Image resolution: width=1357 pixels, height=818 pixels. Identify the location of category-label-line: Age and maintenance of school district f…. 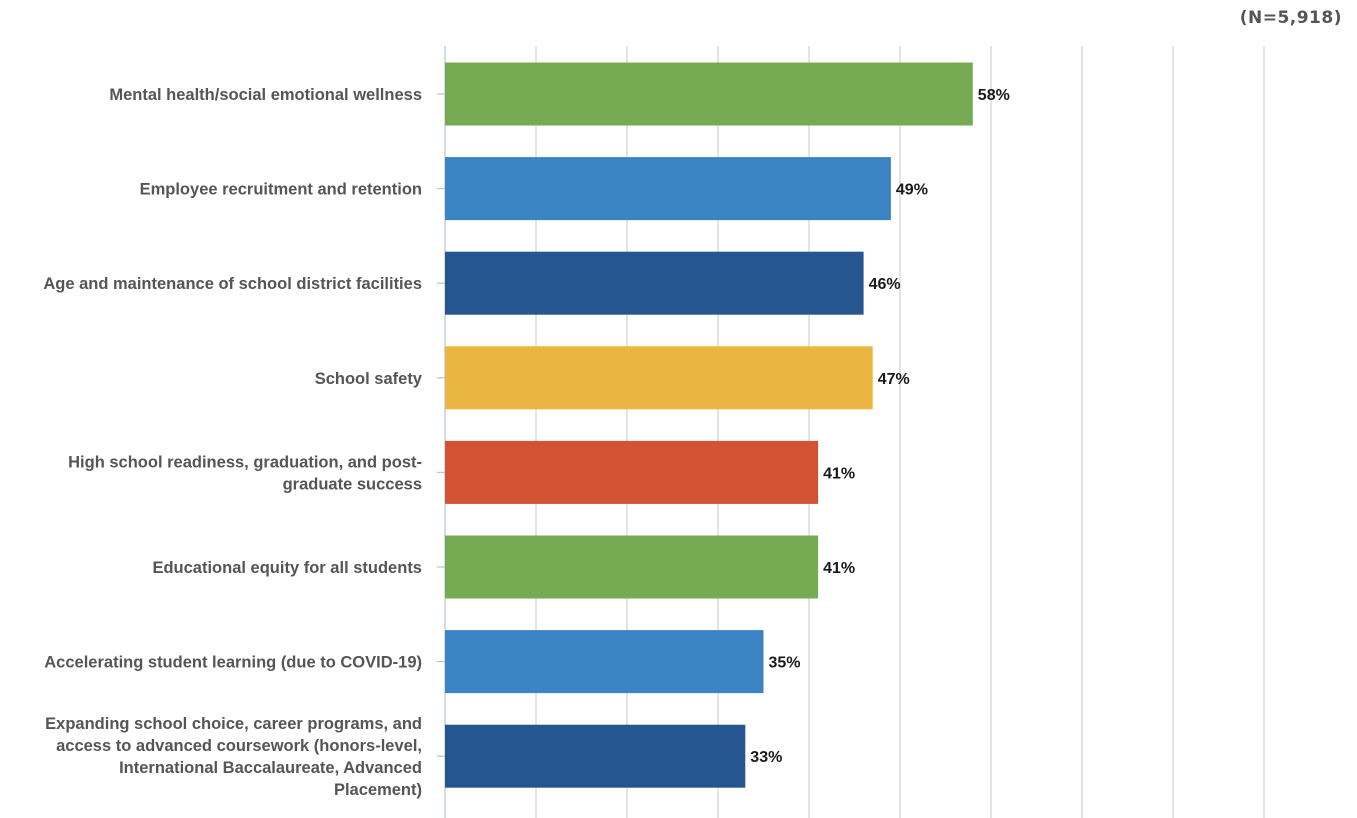
(232, 284).